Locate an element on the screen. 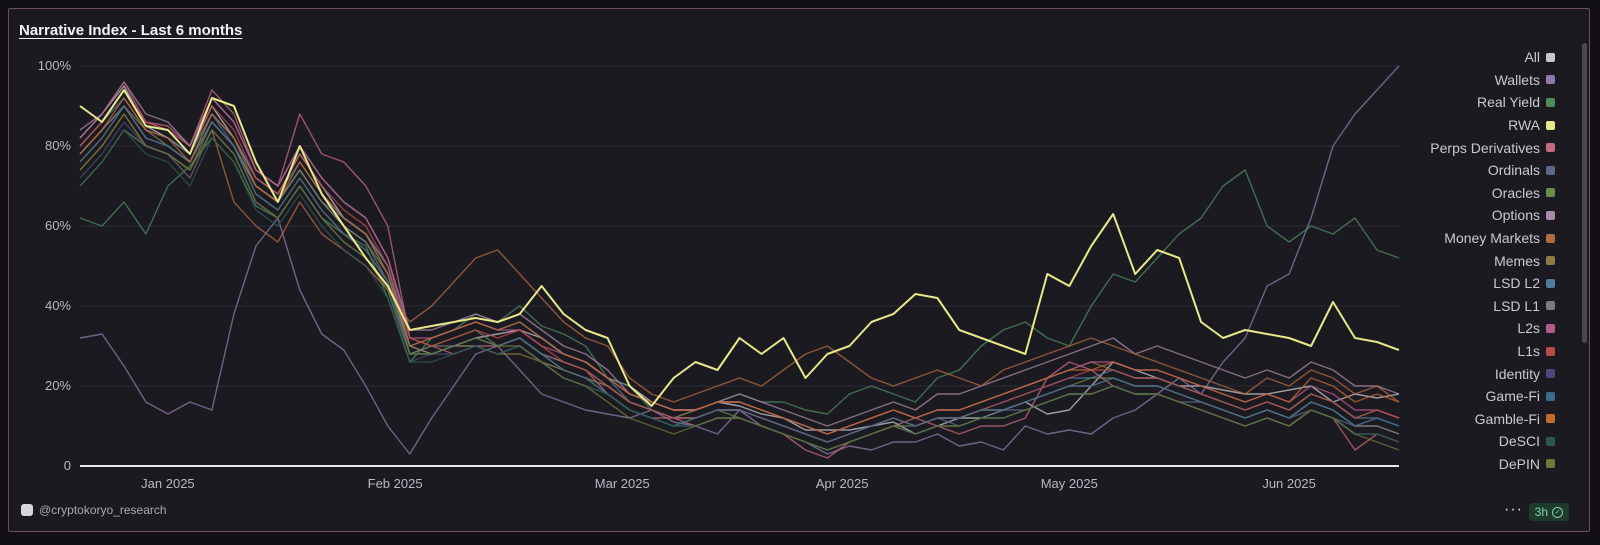 Image resolution: width=1600 pixels, height=545 pixels. x-tick-label: Jan 2025 is located at coordinates (168, 483).